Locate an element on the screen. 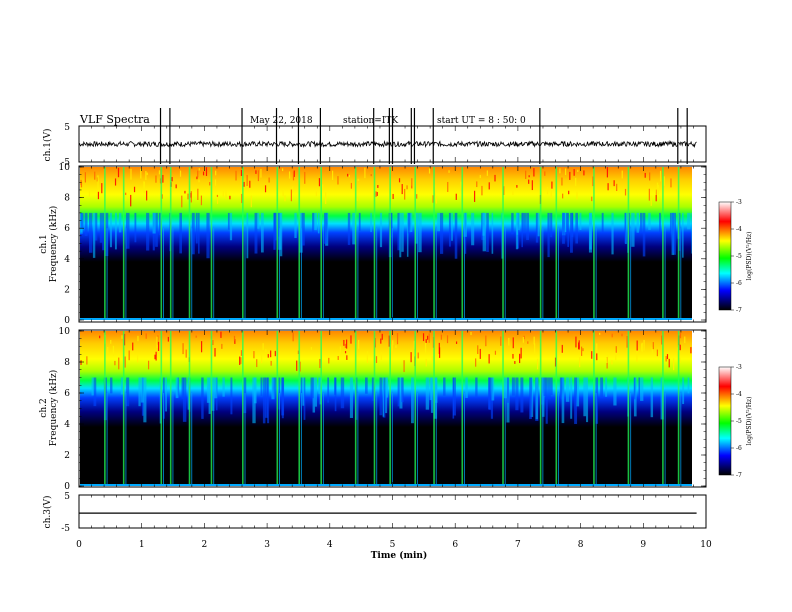 The height and width of the screenshot is (612, 792). station-label: station=ITK is located at coordinates (370, 121).